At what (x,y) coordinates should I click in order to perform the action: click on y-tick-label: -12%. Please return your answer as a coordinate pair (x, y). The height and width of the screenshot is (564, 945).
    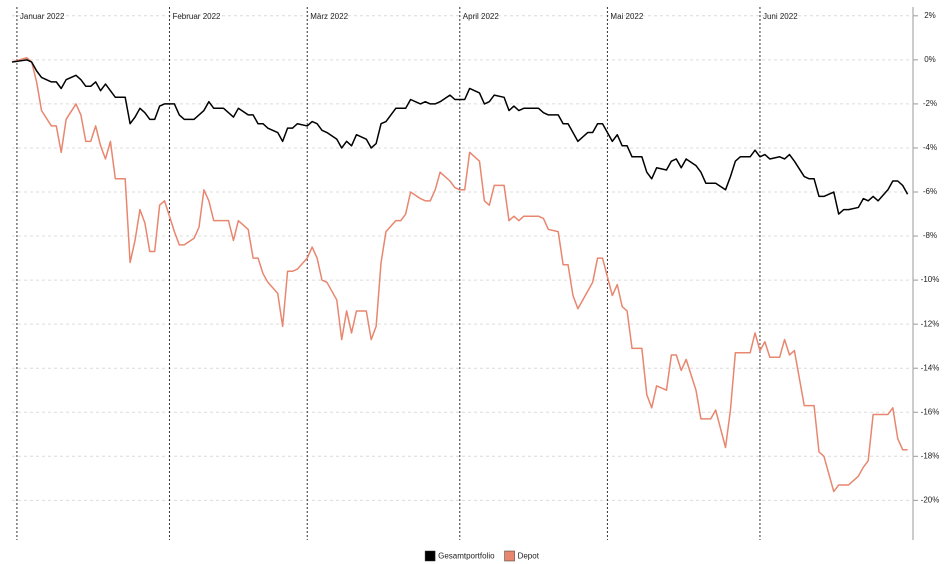
    Looking at the image, I should click on (930, 323).